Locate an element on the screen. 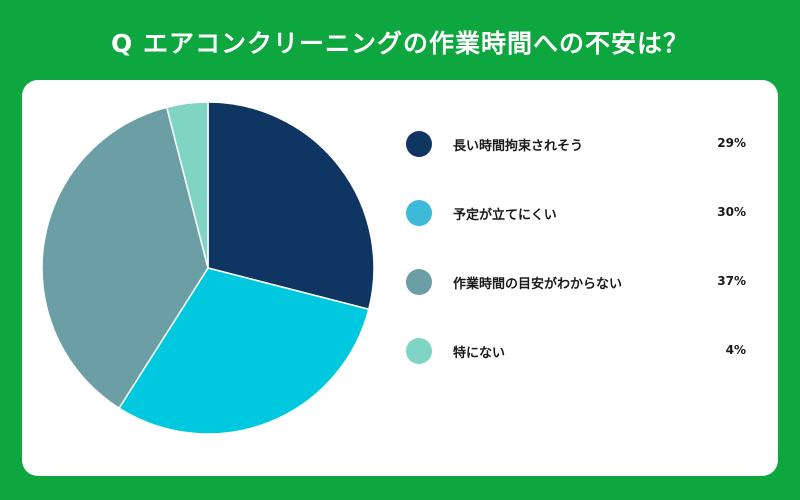  legend-label: 作業時間の目安がわからない is located at coordinates (538, 284).